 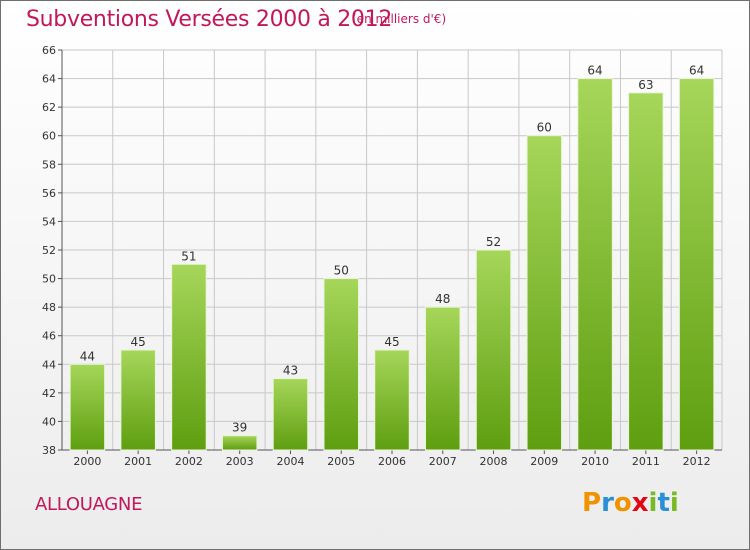 I want to click on data-label: 50, so click(x=341, y=271).